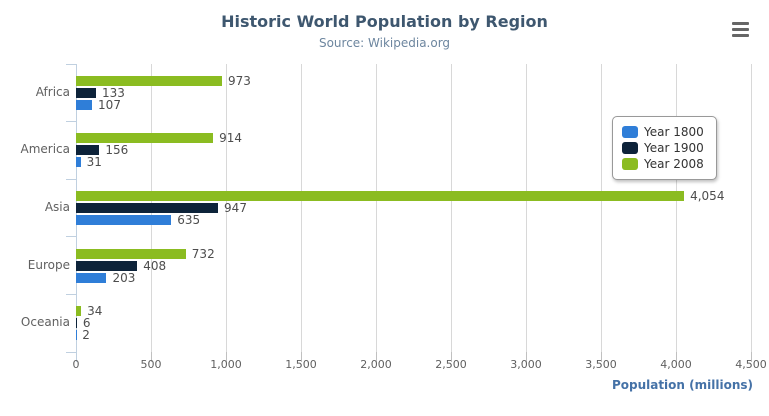 The image size is (769, 416). What do you see at coordinates (79, 311) in the screenshot?
I see `bar-year-2008-oceania` at bounding box center [79, 311].